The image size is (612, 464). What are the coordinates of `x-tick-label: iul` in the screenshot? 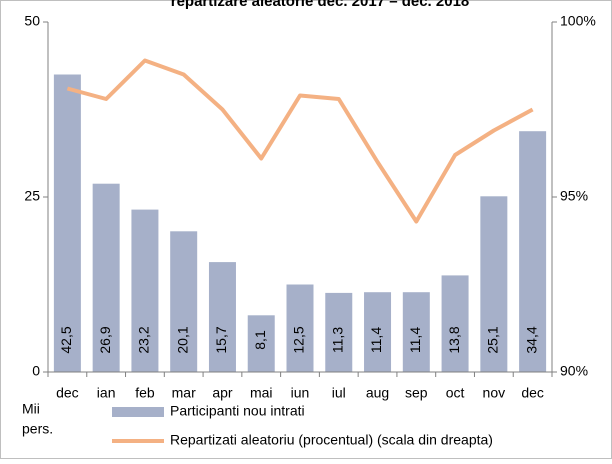 It's located at (339, 393).